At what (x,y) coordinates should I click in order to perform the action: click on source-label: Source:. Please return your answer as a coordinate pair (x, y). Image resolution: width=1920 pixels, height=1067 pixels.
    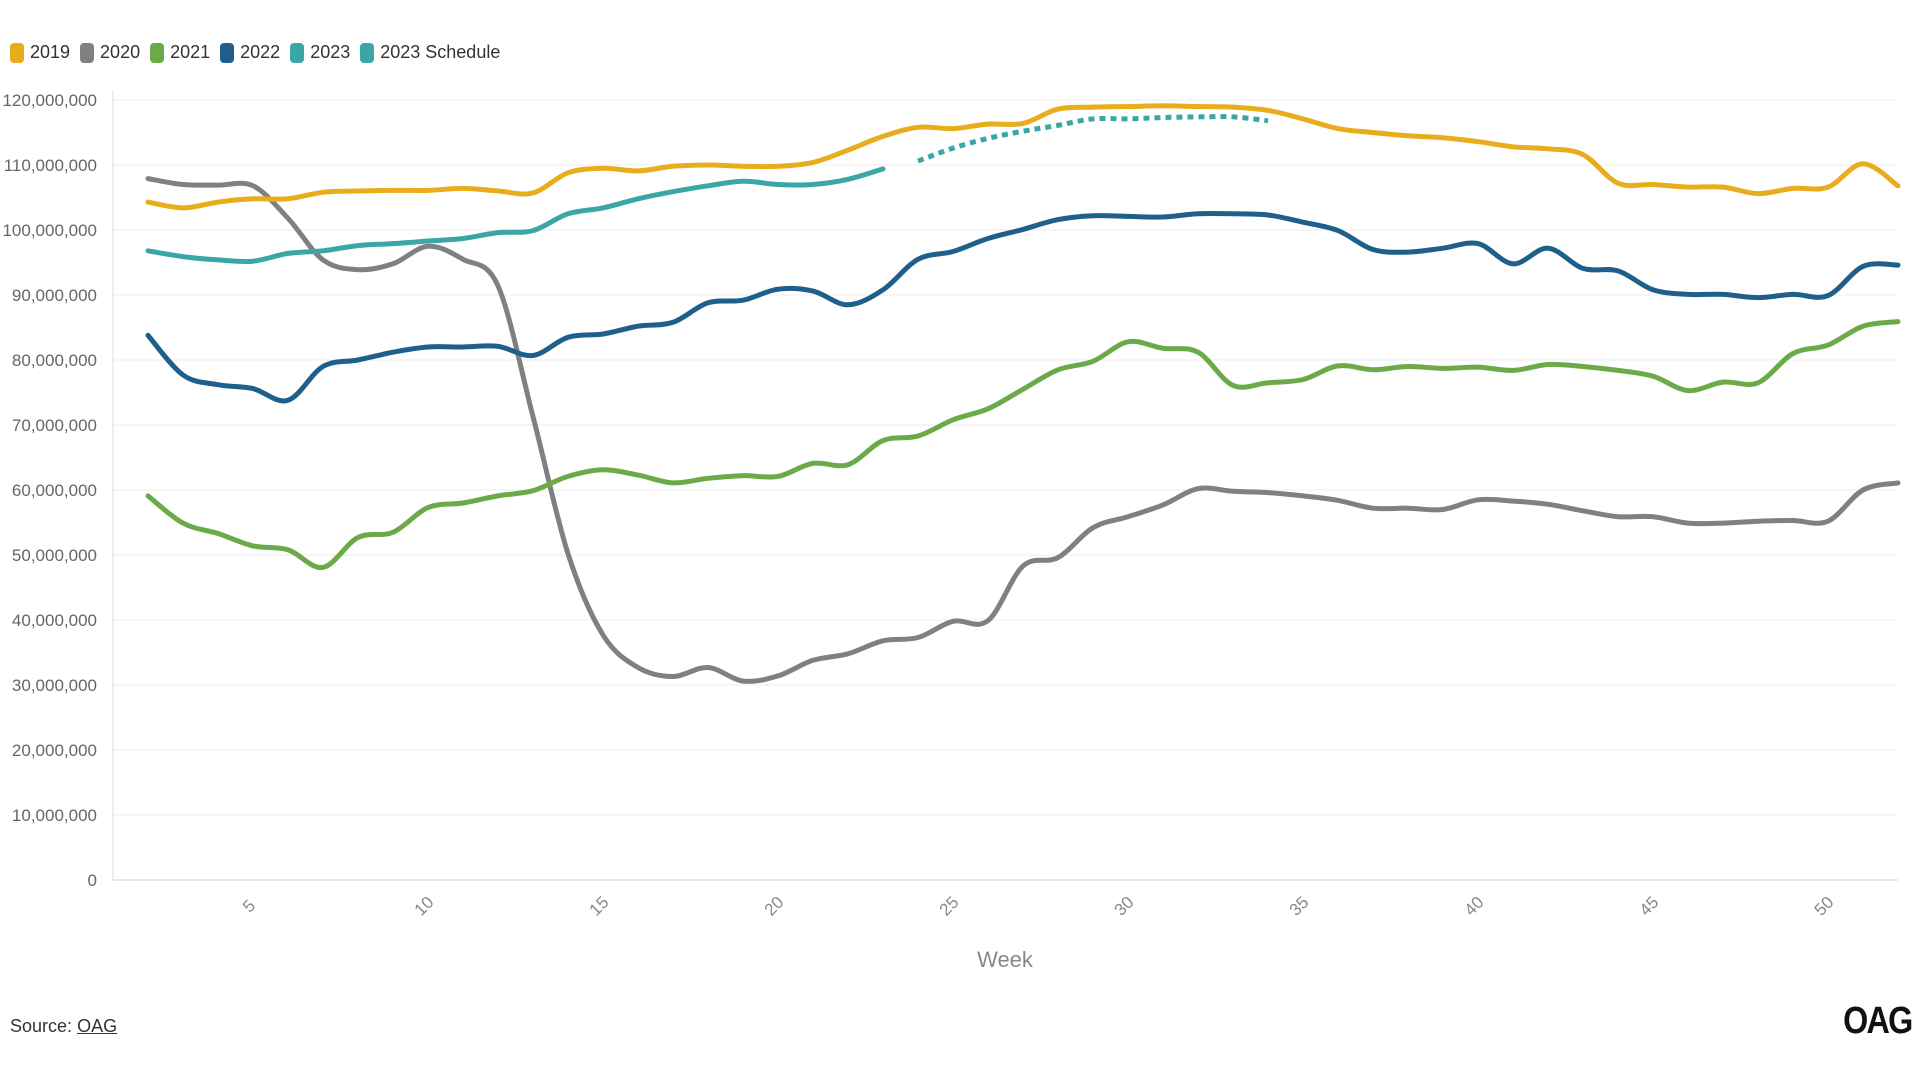
    Looking at the image, I should click on (41, 1026).